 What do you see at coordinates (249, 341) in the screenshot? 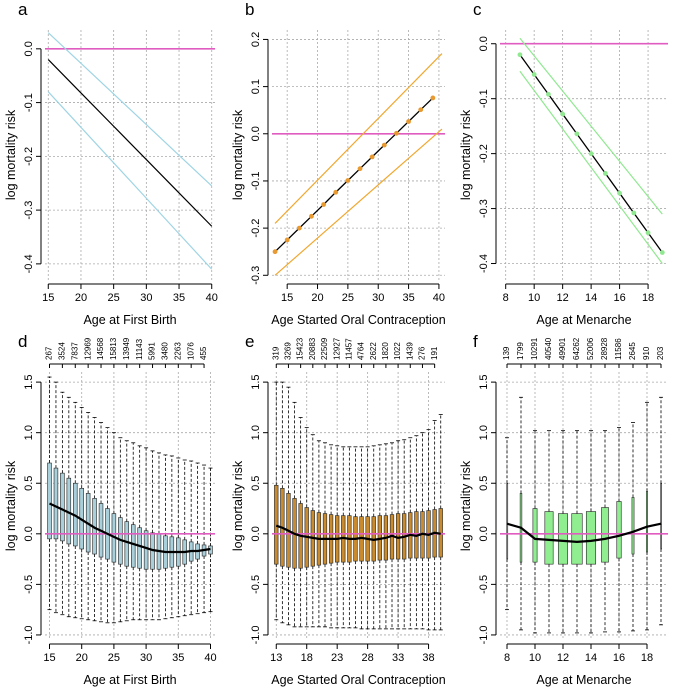
I see `panel-label: e` at bounding box center [249, 341].